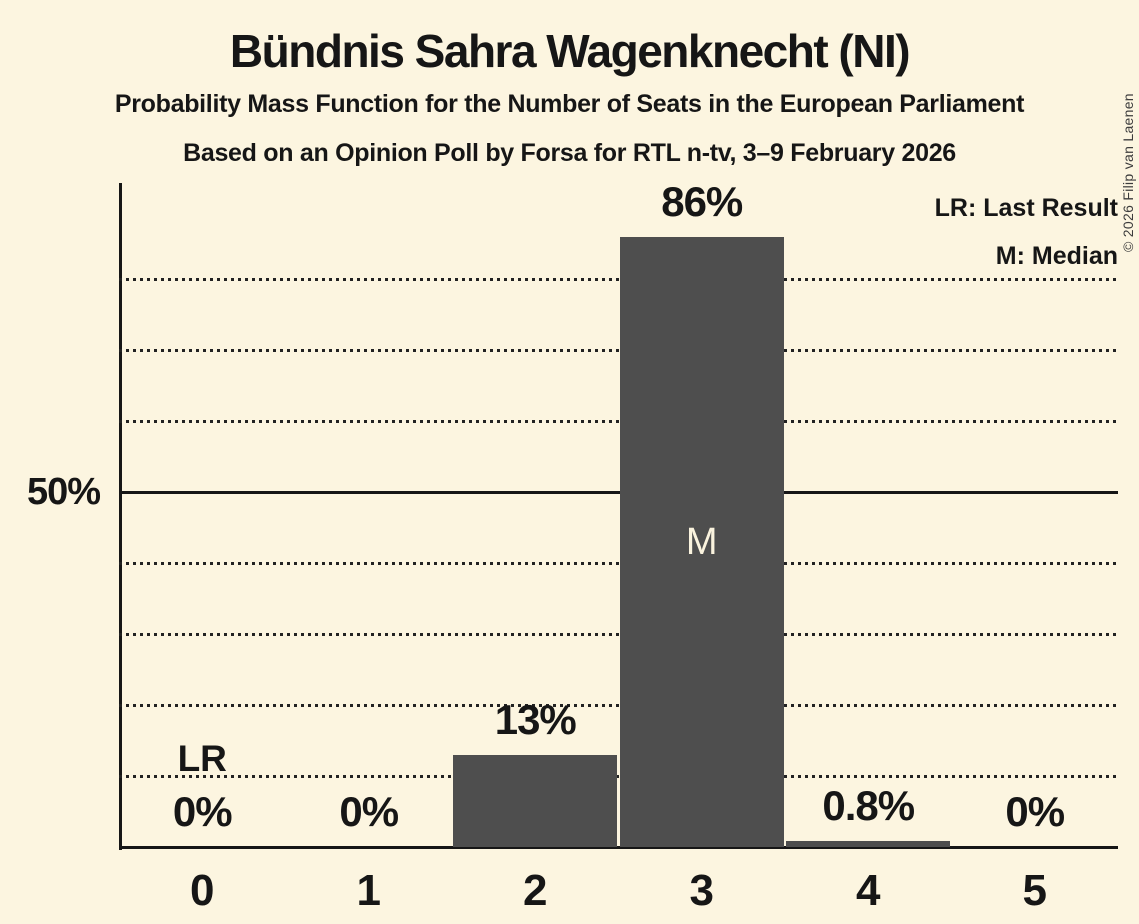  What do you see at coordinates (1026, 208) in the screenshot?
I see `legend-last-result: LR: Last Result` at bounding box center [1026, 208].